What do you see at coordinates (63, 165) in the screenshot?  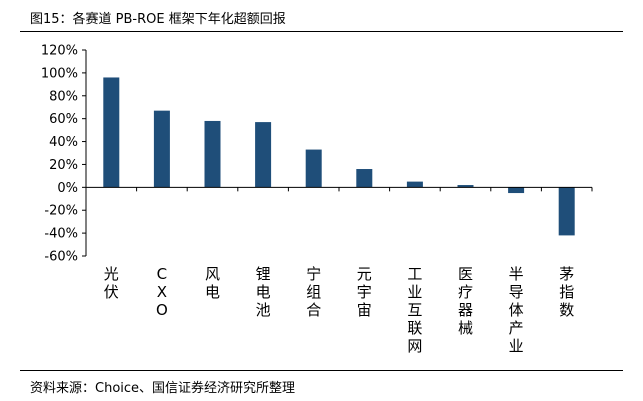 I see `y-tick-label: 20%` at bounding box center [63, 165].